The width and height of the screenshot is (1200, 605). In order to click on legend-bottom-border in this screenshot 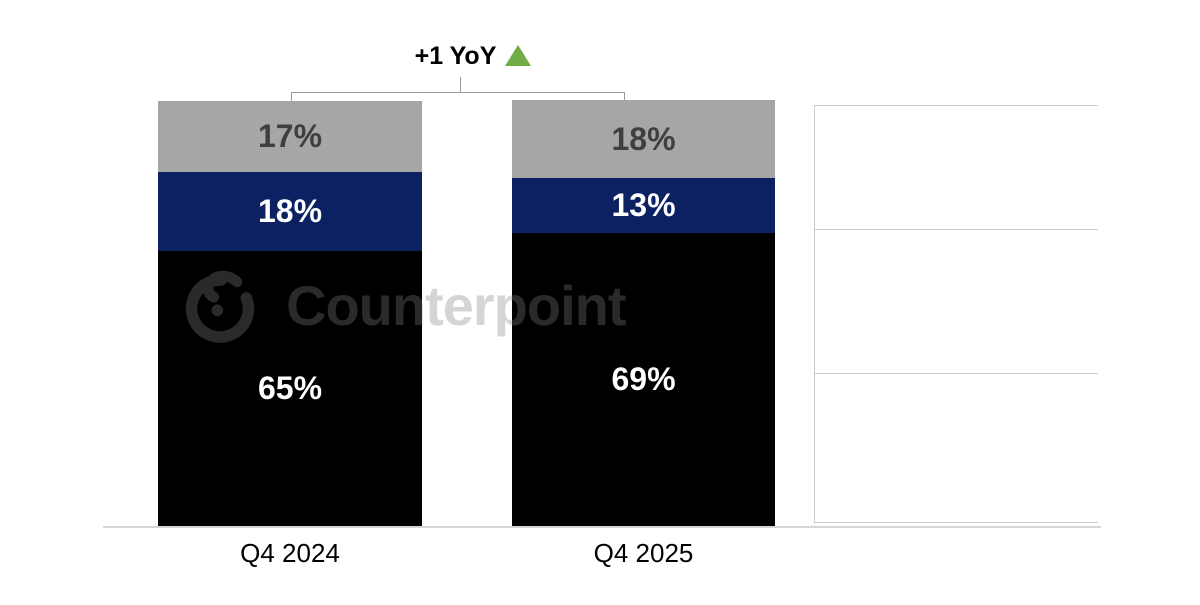, I will do `click(956, 522)`.